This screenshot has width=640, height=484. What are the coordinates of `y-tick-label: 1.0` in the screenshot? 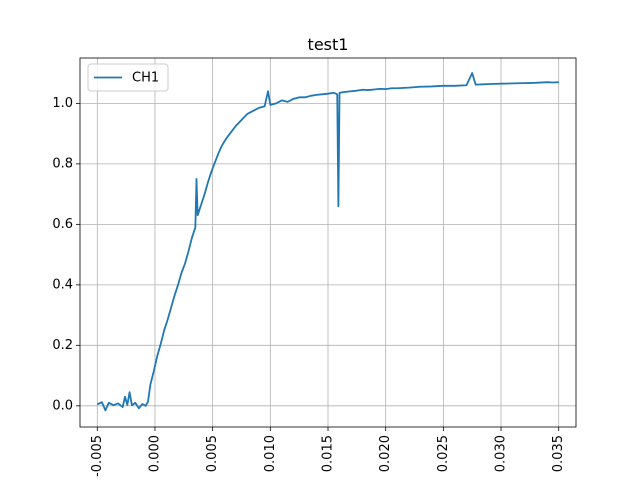 It's located at (62, 103).